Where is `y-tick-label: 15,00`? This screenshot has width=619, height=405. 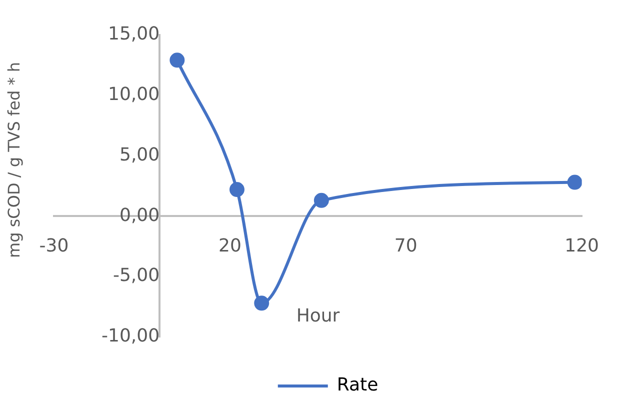 y-tick-label: 15,00 is located at coordinates (134, 33).